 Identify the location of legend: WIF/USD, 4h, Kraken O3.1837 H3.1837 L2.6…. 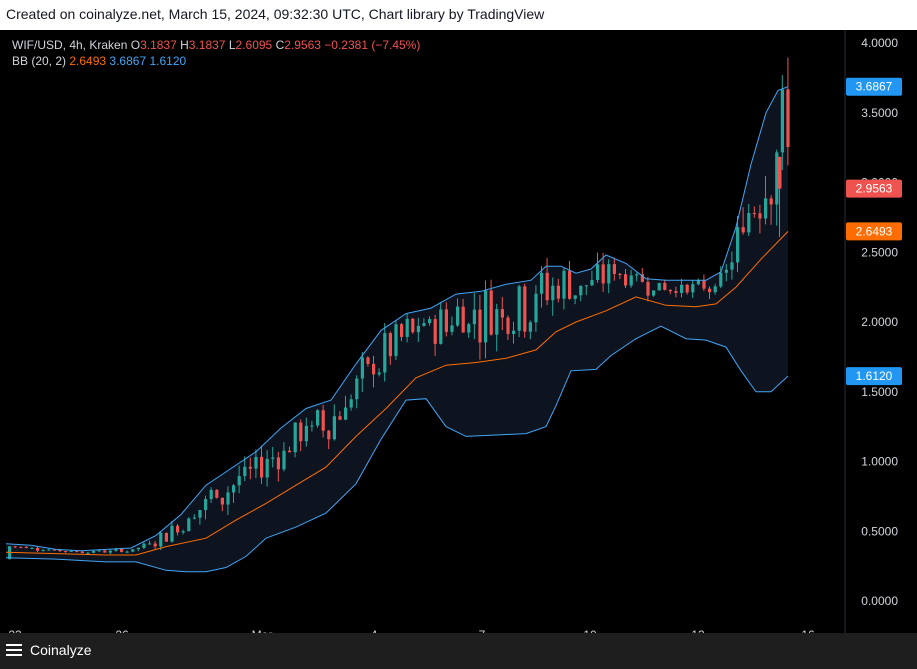
(216, 53).